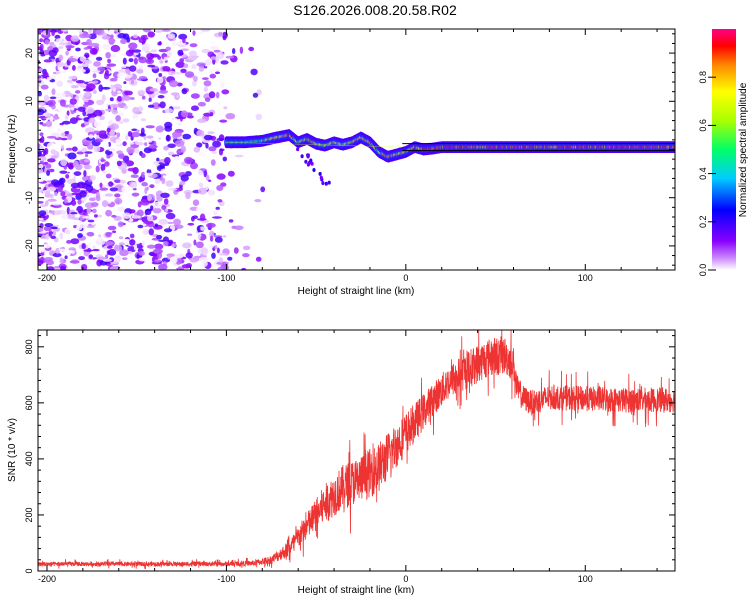  Describe the element at coordinates (323, 183) in the screenshot. I see `streak-blob` at that location.